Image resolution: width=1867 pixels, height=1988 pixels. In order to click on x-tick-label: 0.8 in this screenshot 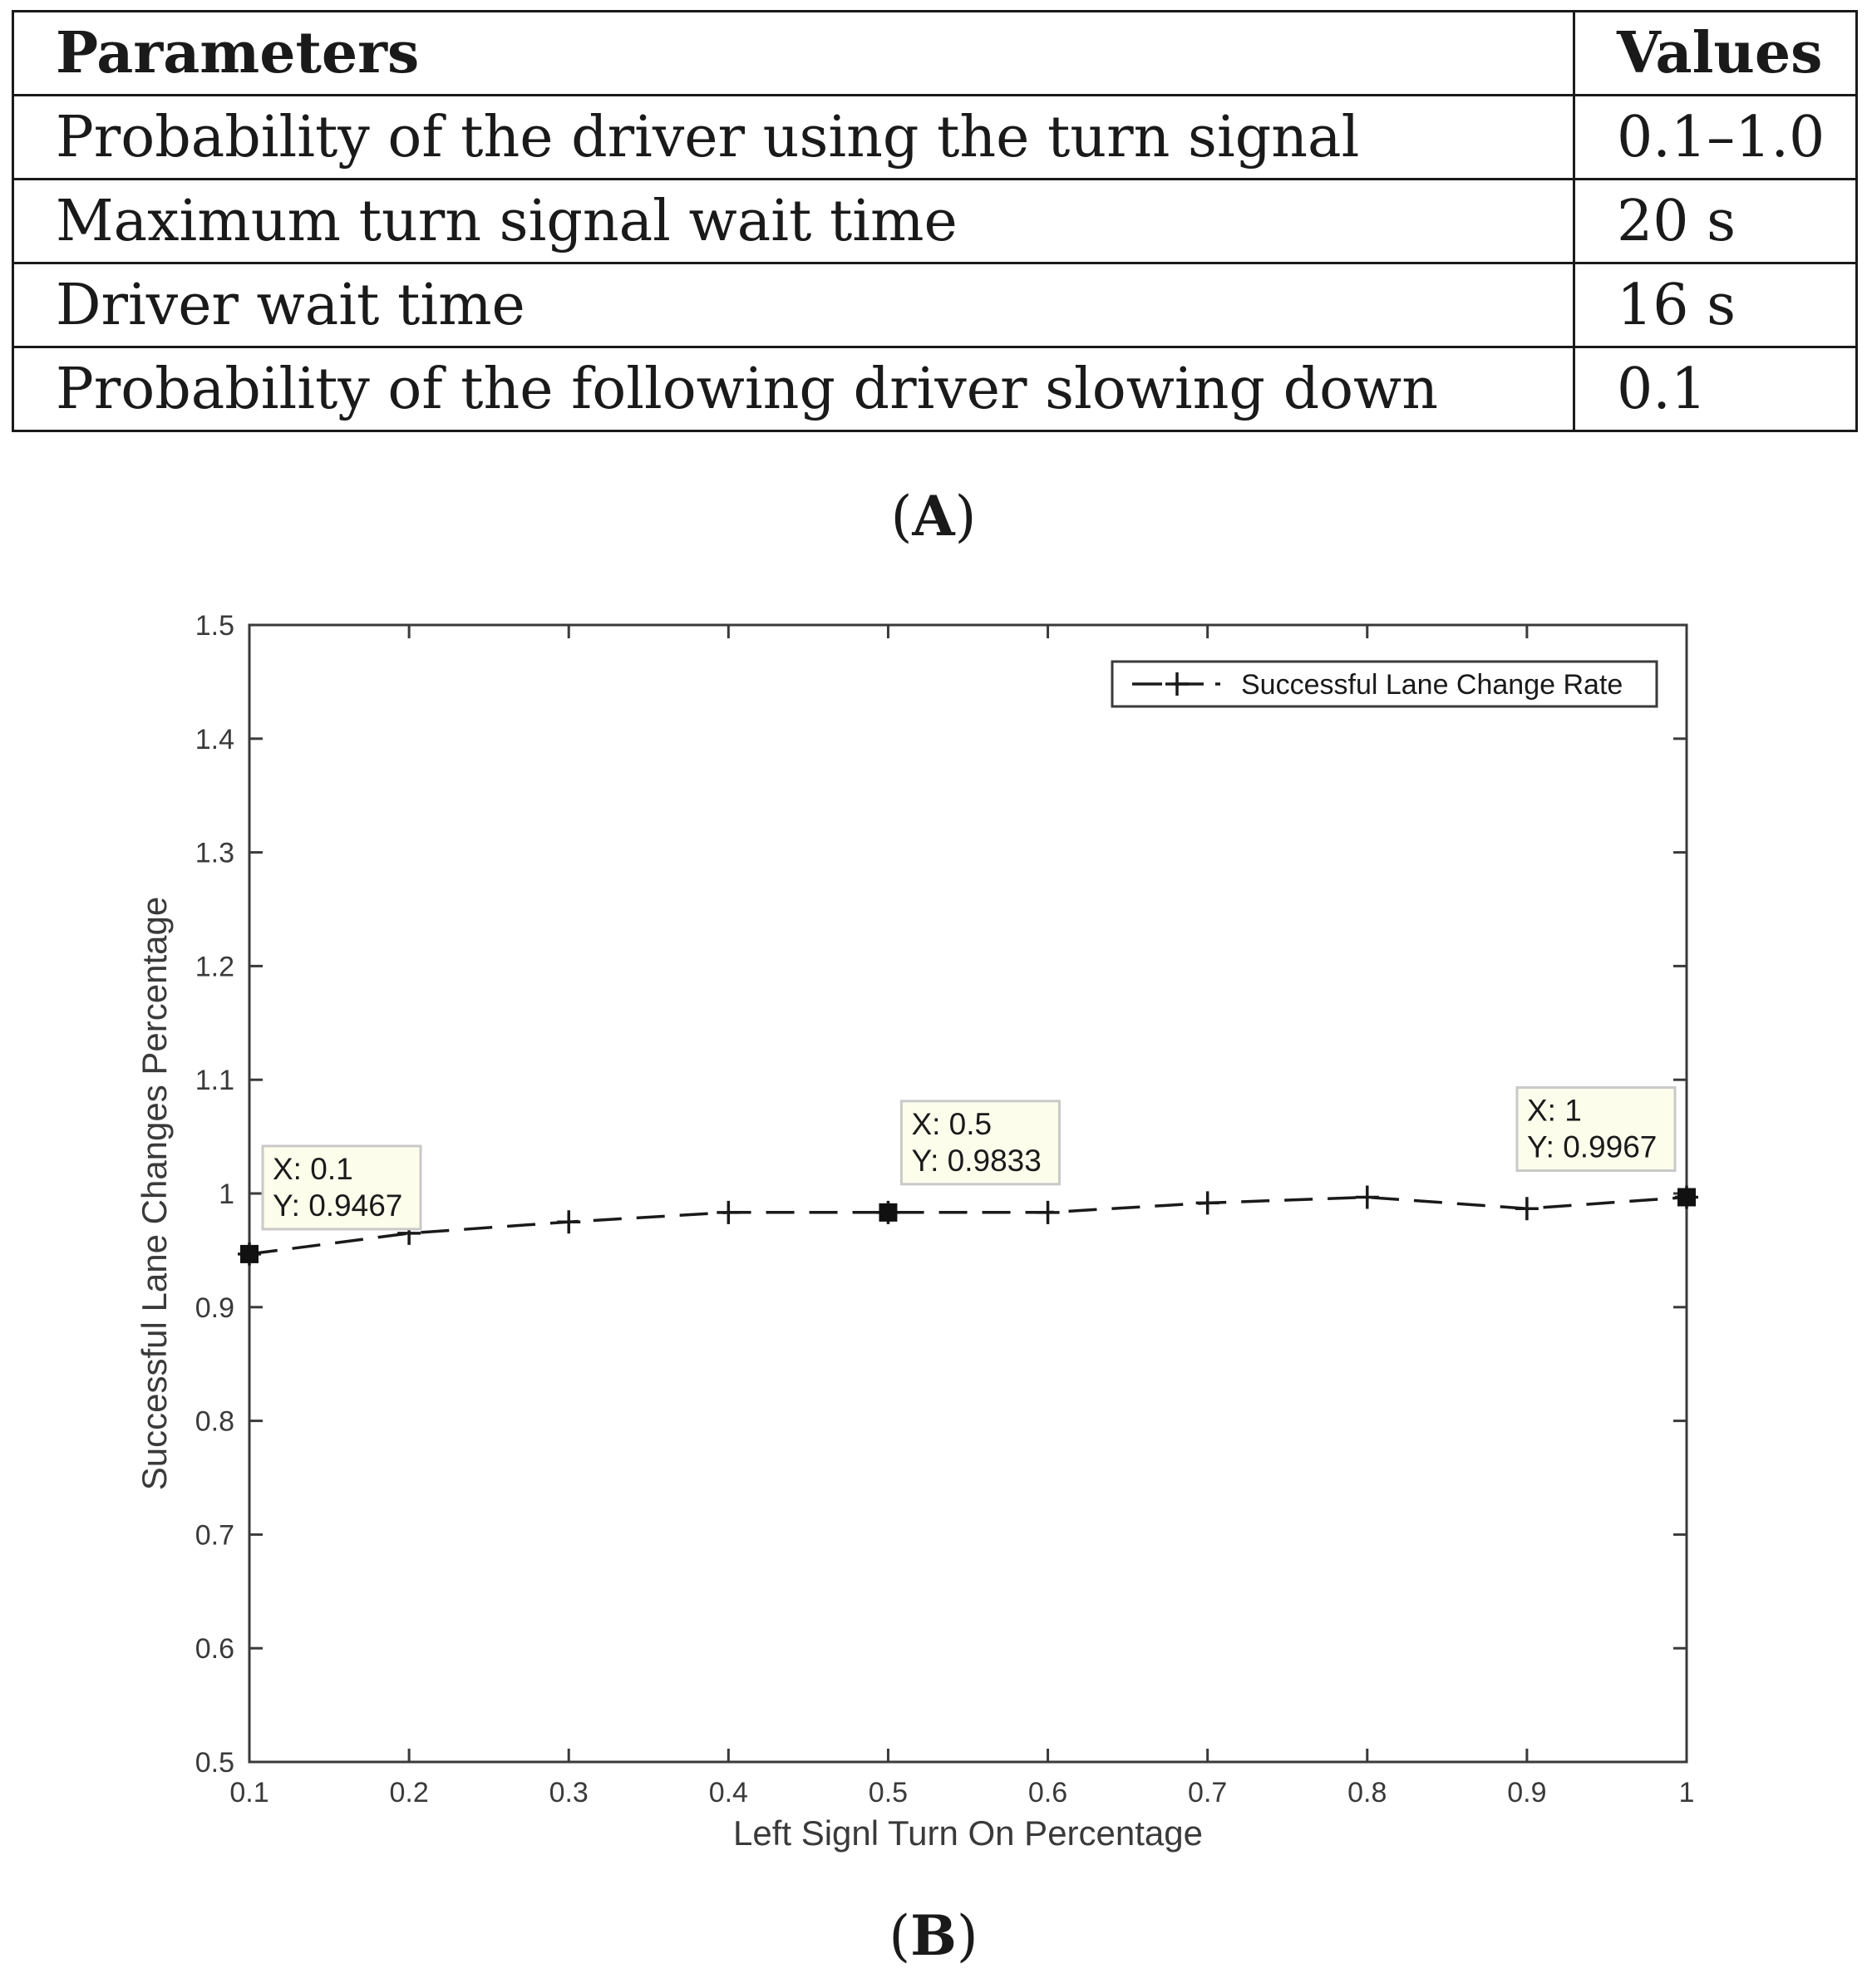, I will do `click(1367, 1793)`.